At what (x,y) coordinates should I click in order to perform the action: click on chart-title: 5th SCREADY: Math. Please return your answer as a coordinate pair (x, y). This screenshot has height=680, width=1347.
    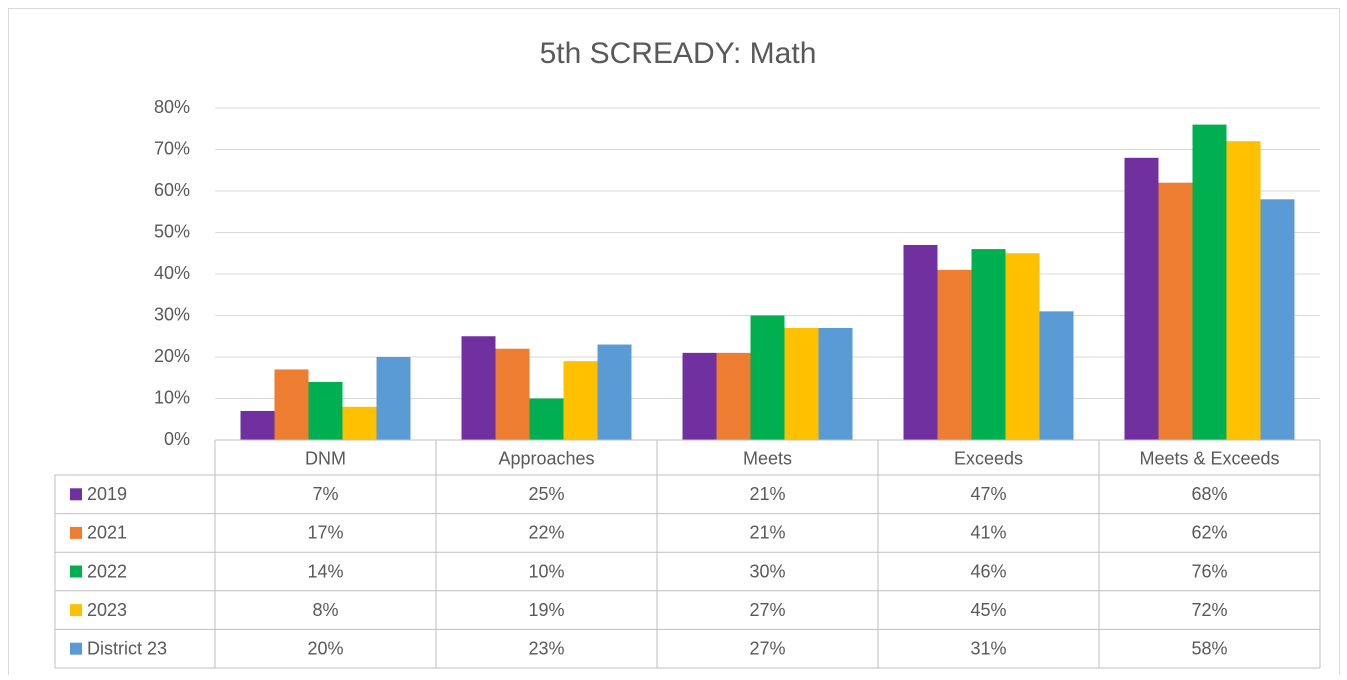
    Looking at the image, I should click on (678, 53).